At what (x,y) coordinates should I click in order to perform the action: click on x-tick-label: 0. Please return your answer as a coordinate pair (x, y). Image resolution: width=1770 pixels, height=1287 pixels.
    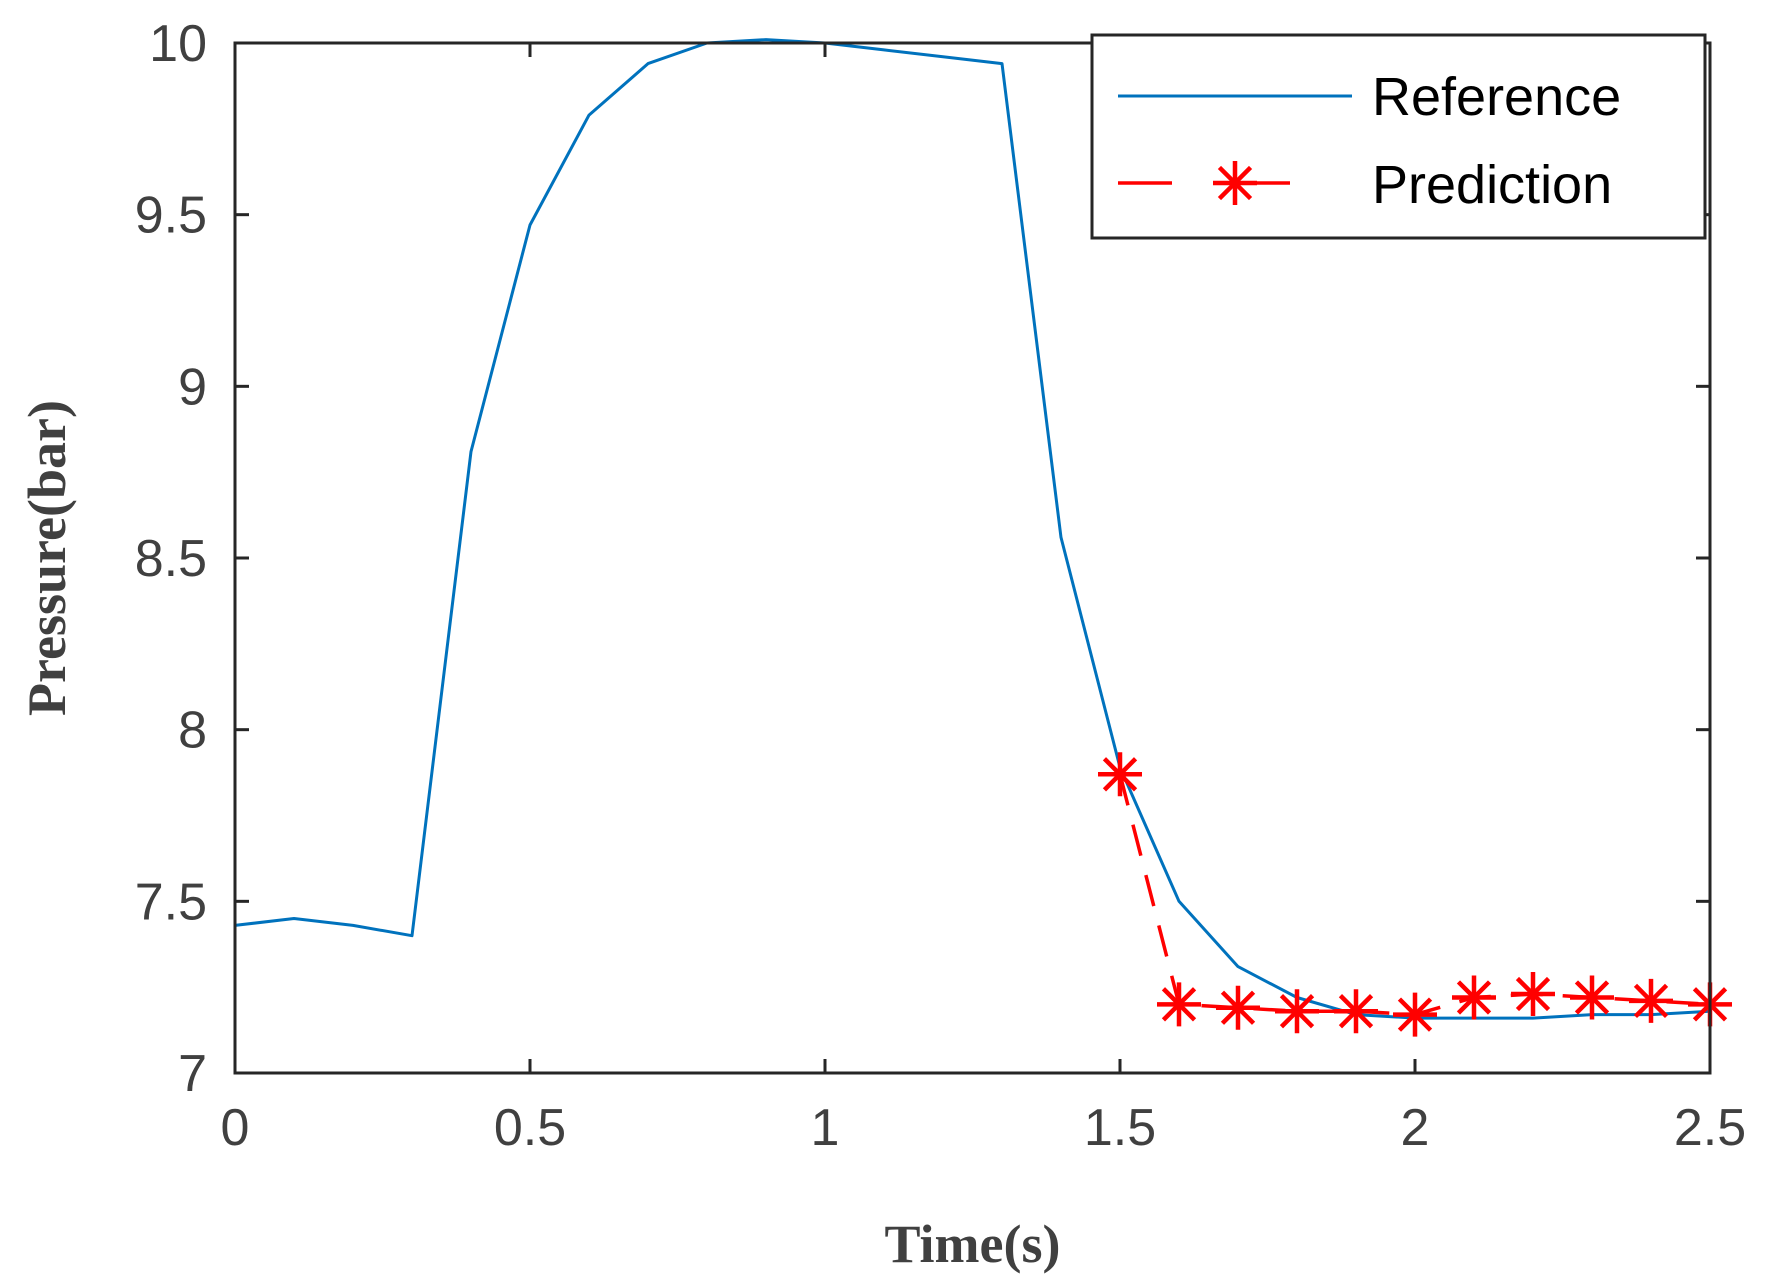
    Looking at the image, I should click on (235, 1128).